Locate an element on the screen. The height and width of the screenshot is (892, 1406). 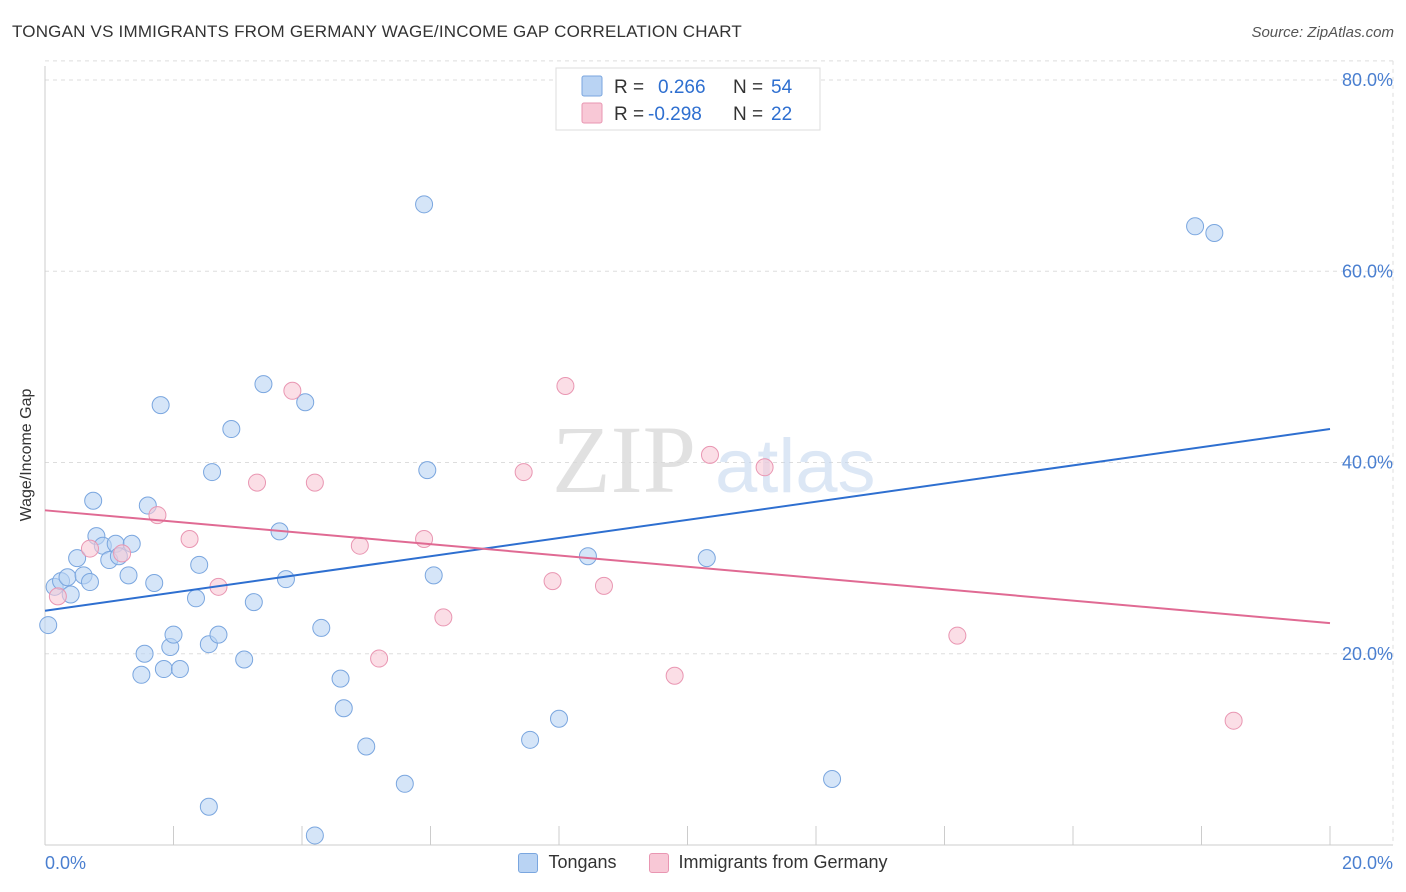
x-tick-label: 0.0% is located at coordinates (65, 863).